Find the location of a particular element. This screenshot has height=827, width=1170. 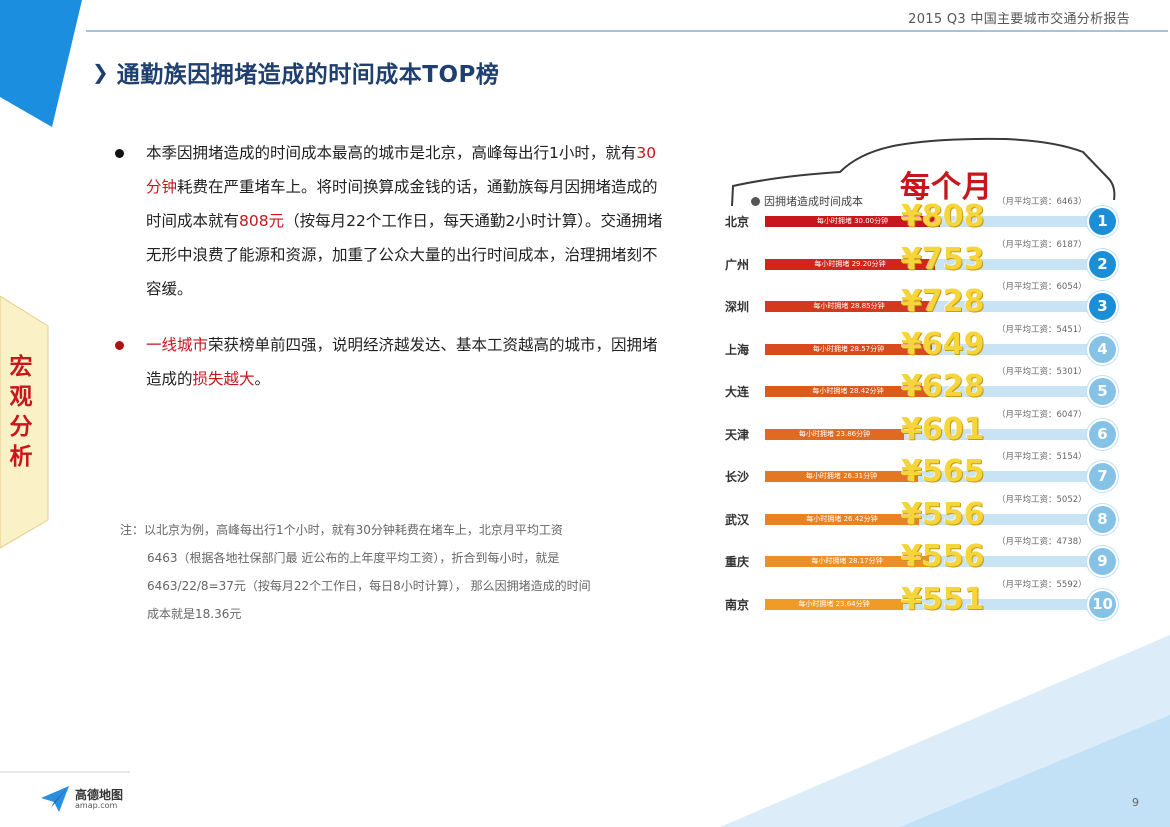

side-tab-shape is located at coordinates (24, 422).